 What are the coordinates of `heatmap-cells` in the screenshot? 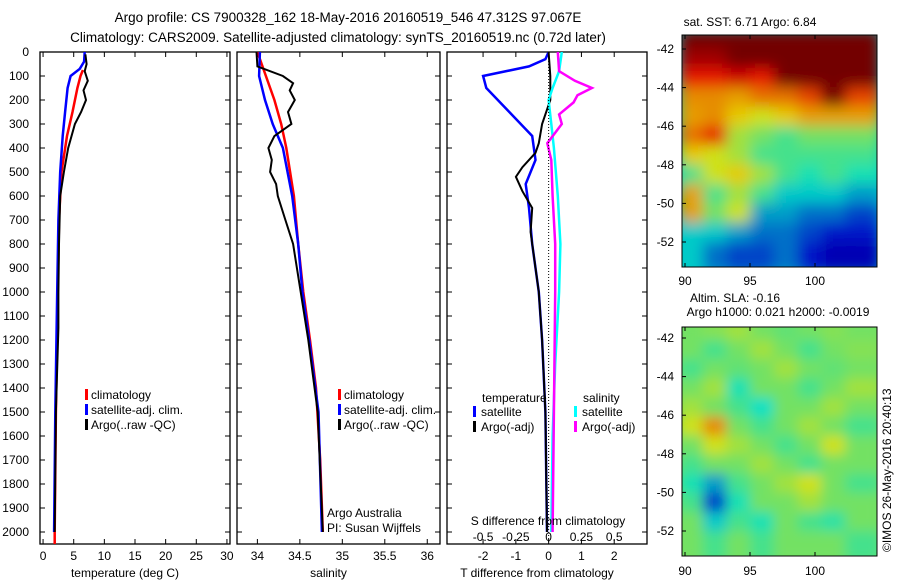 It's located at (779, 441).